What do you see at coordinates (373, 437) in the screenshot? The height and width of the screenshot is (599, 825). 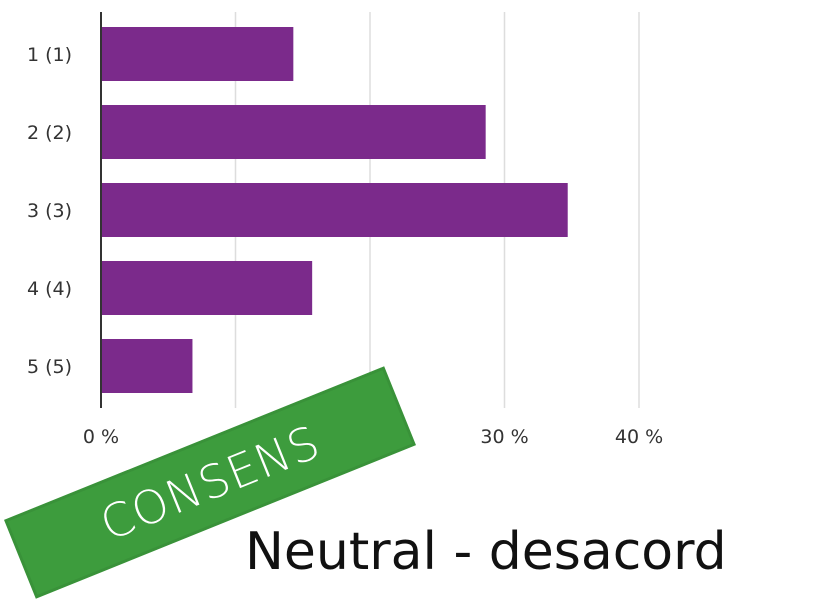 I see `x-tick-labels: 0 % 30 % 40 %` at bounding box center [373, 437].